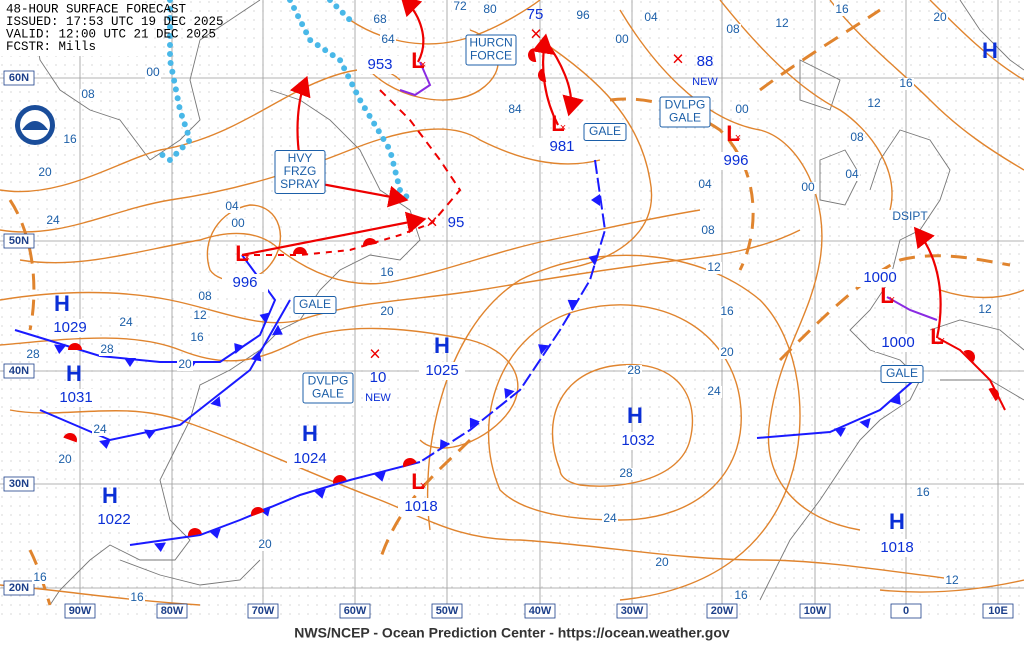 The image size is (1024, 652). I want to click on header-box, so click(70, 28).